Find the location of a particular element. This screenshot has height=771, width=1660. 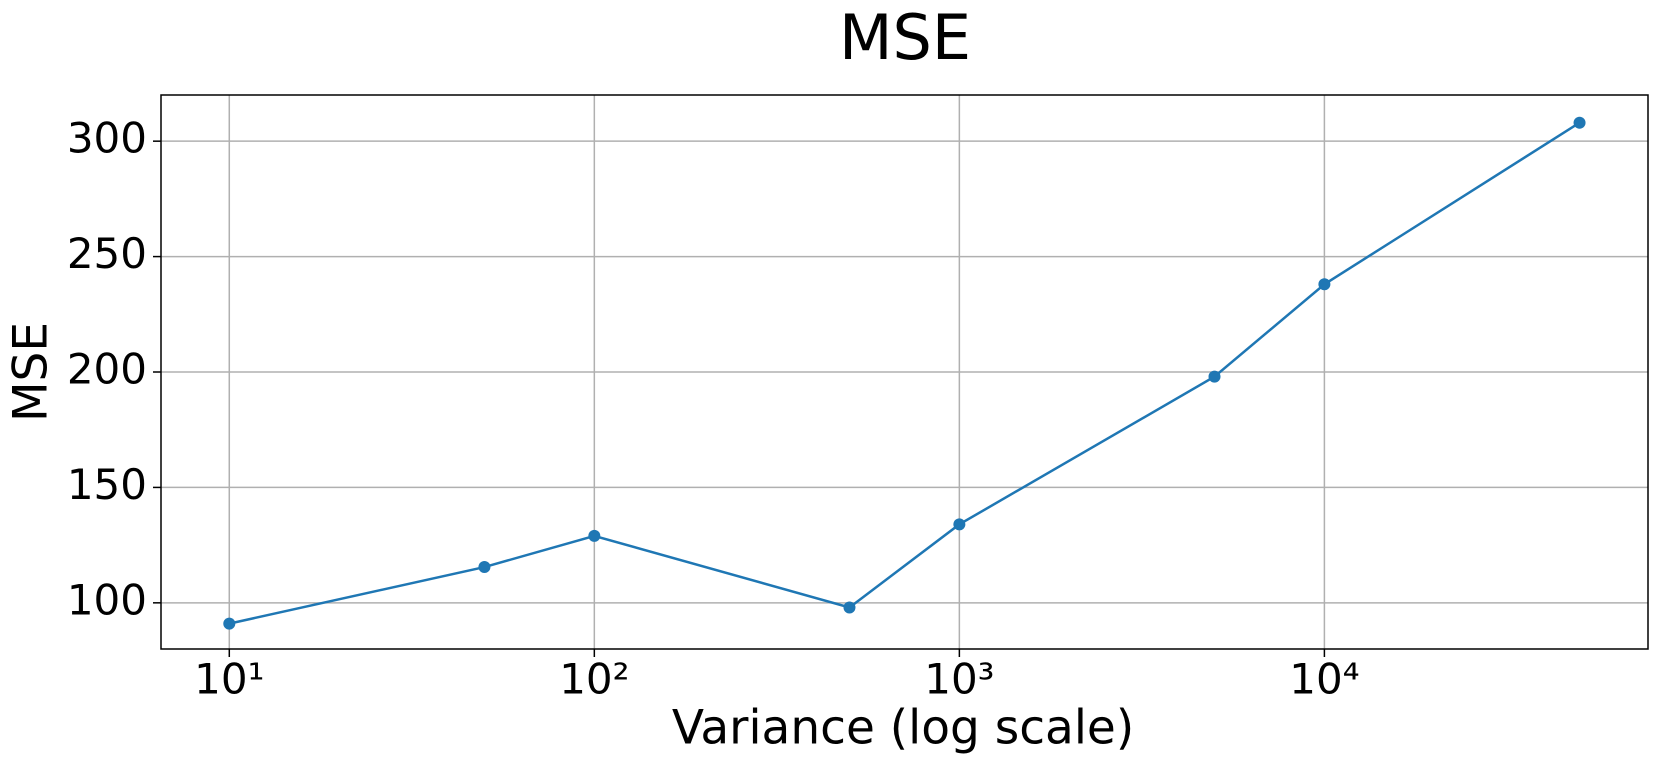

y-tick-label: 250 is located at coordinates (107, 253).